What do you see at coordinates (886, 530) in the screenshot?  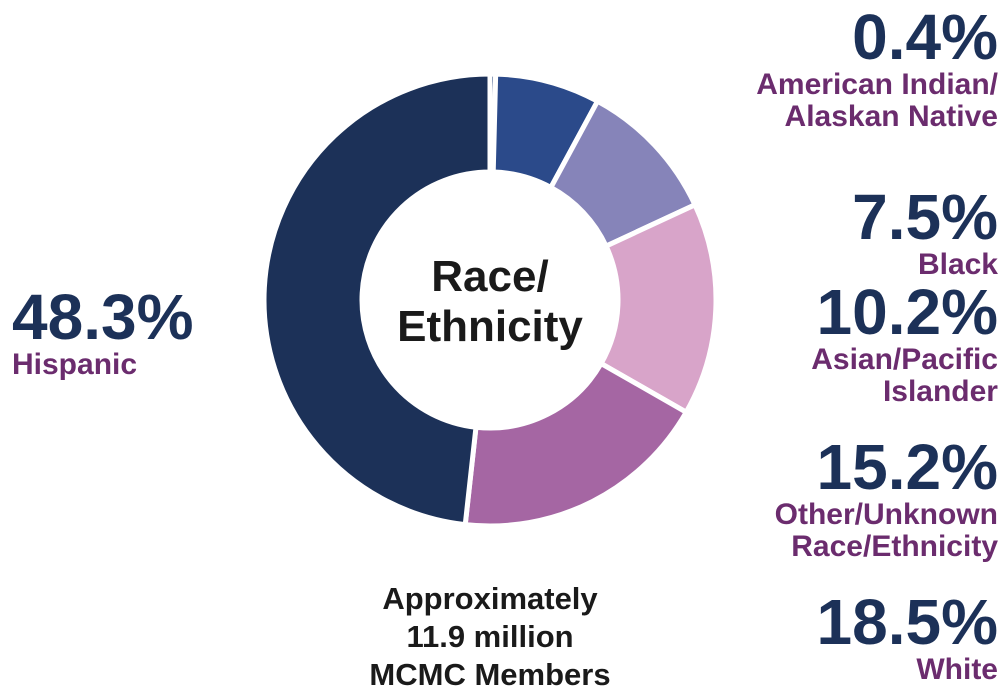 I see `category-label: Other/Unknown Race/Ethnicity` at bounding box center [886, 530].